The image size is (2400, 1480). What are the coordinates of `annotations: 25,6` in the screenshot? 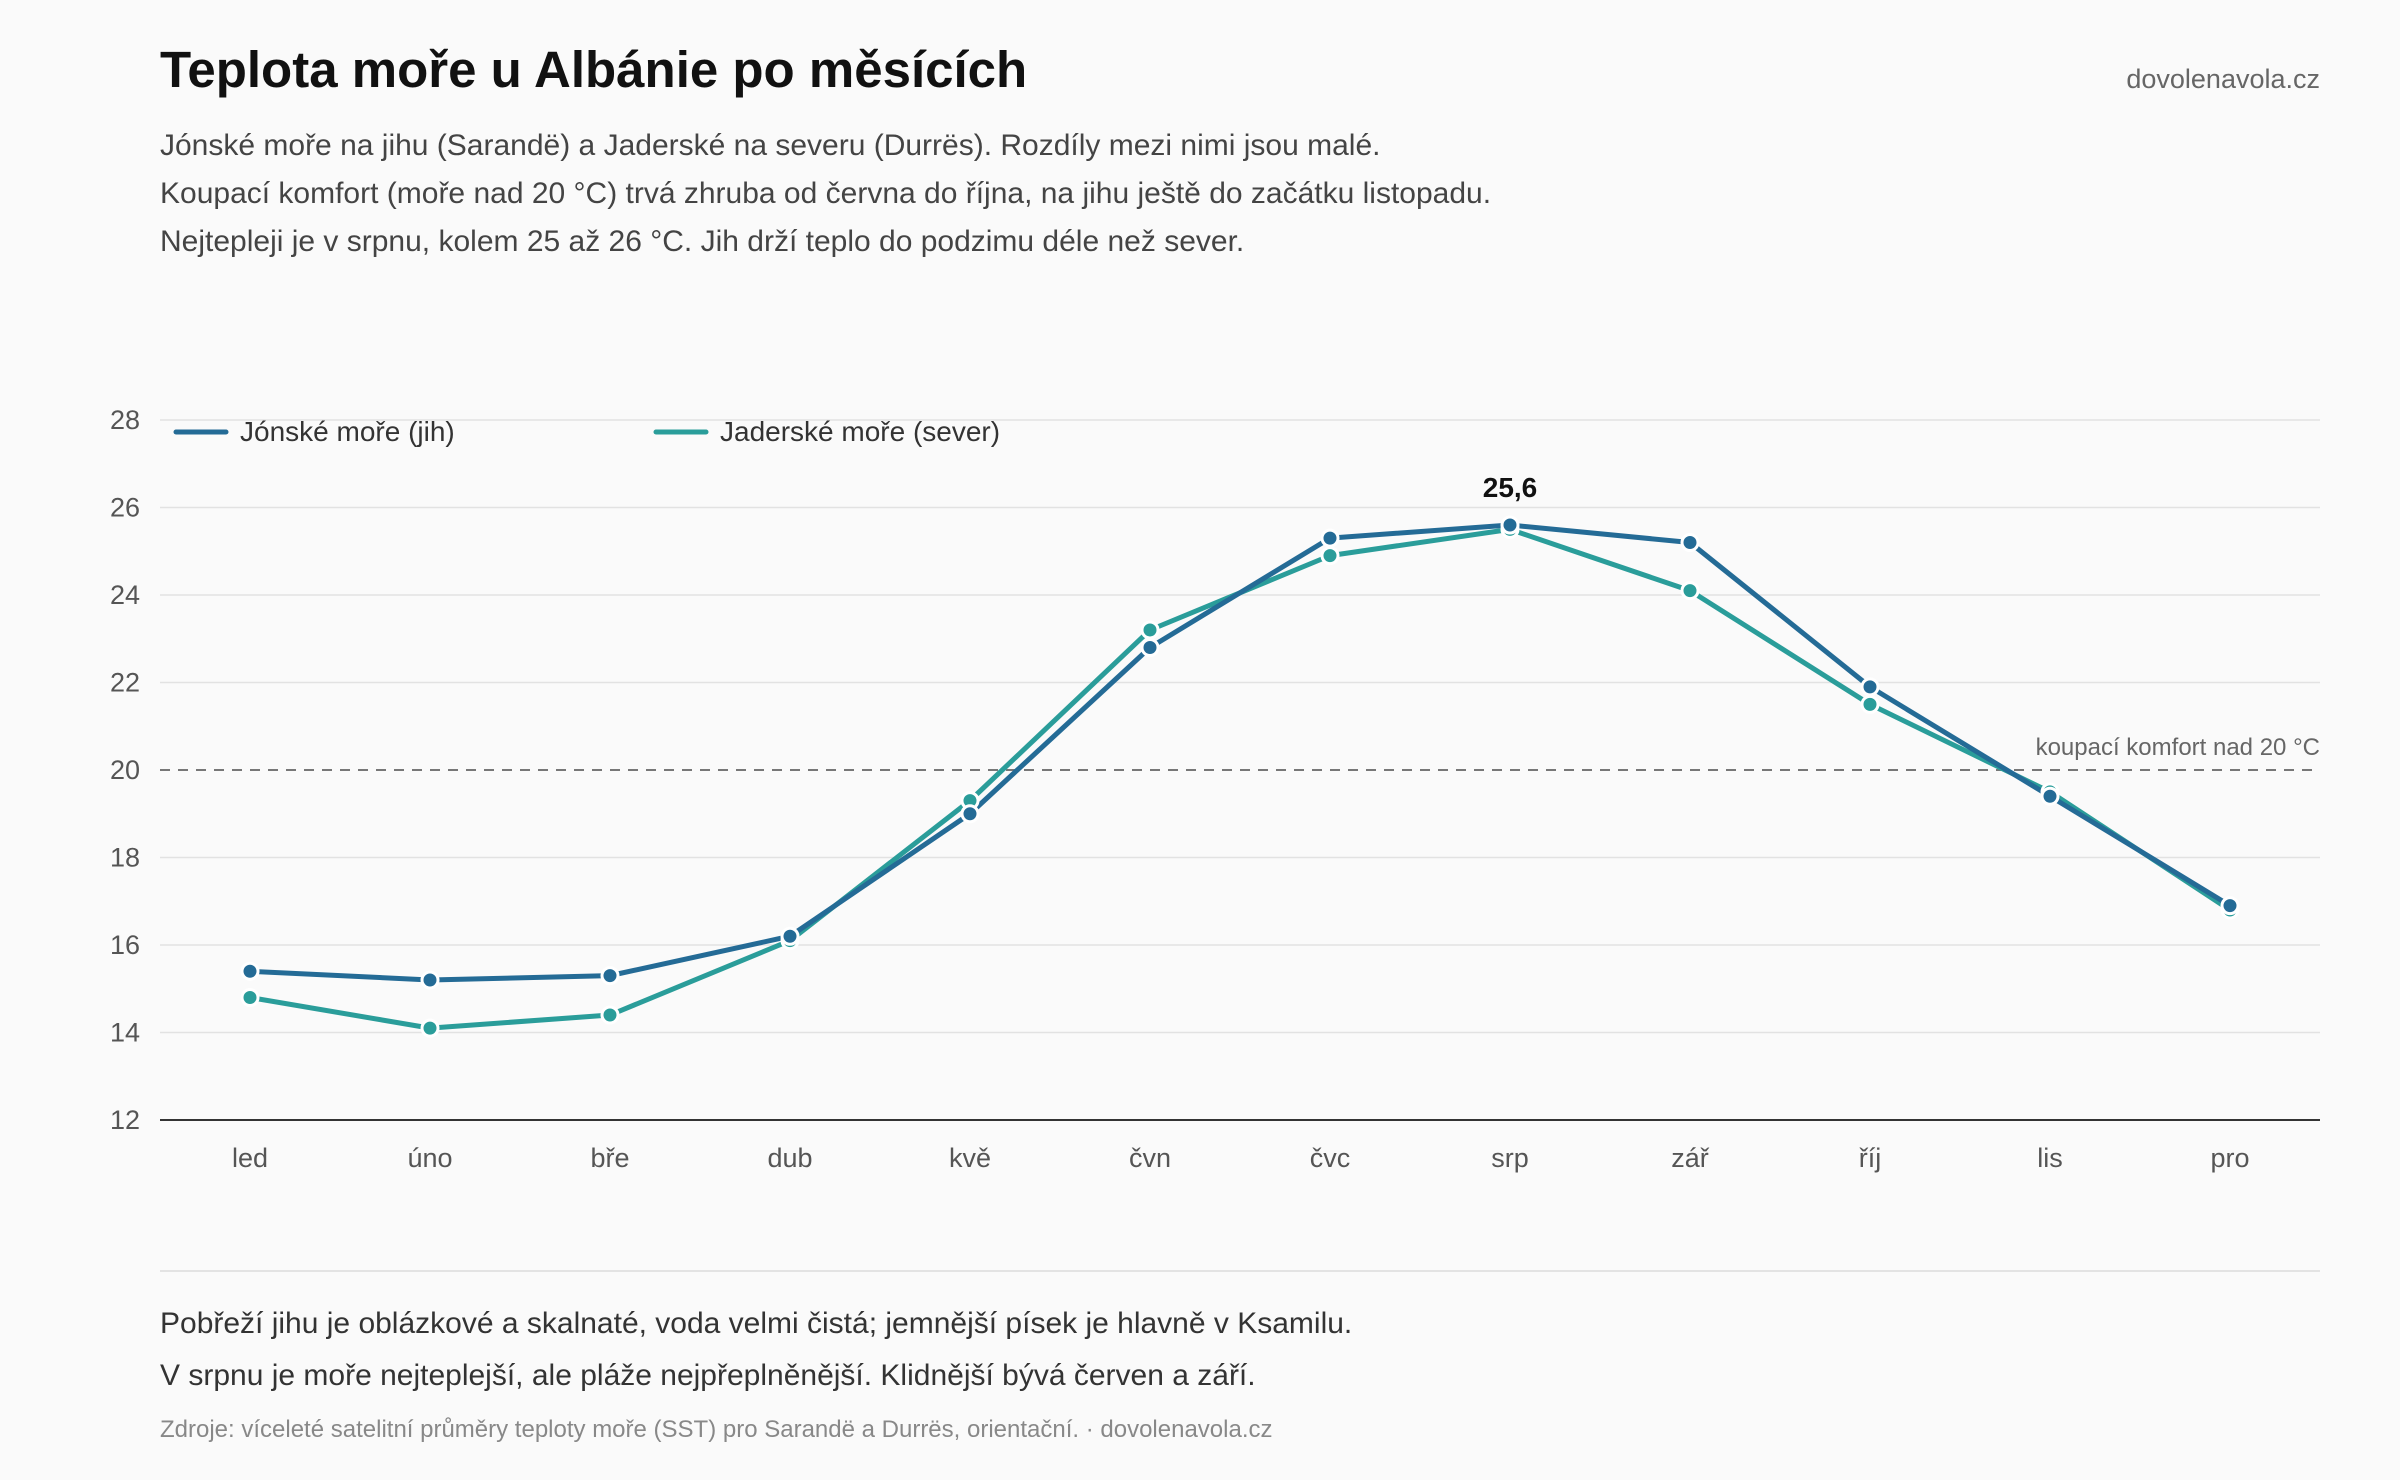 It's located at (1510, 487).